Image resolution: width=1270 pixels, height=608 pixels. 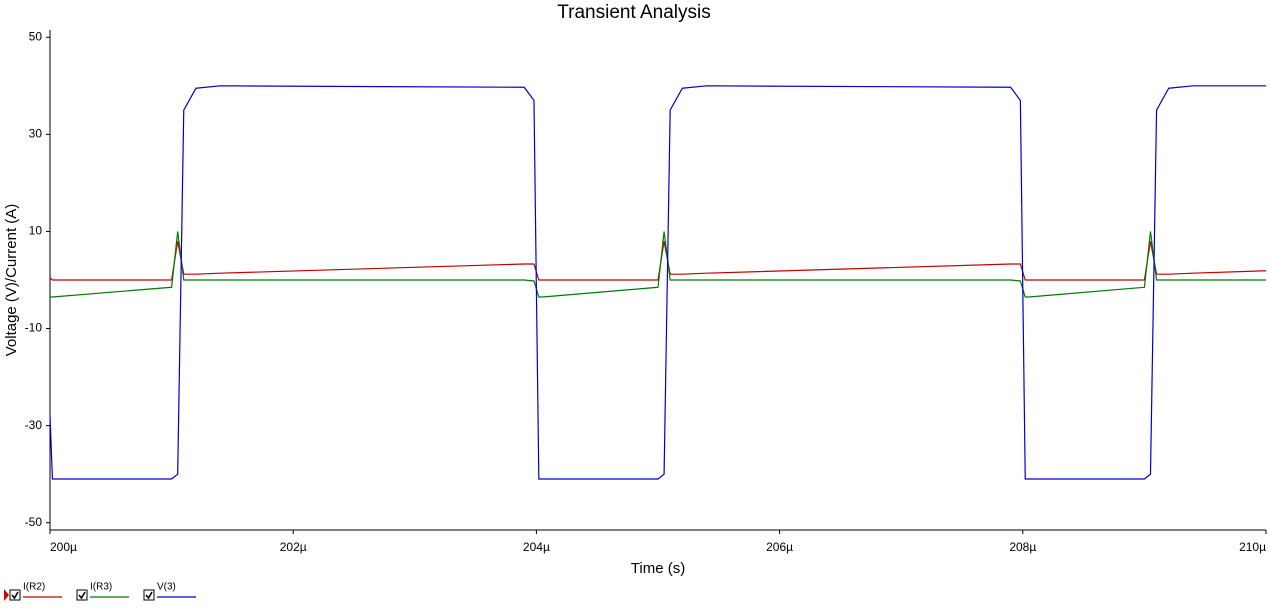 What do you see at coordinates (34, 587) in the screenshot?
I see `legend-label: I(R2)` at bounding box center [34, 587].